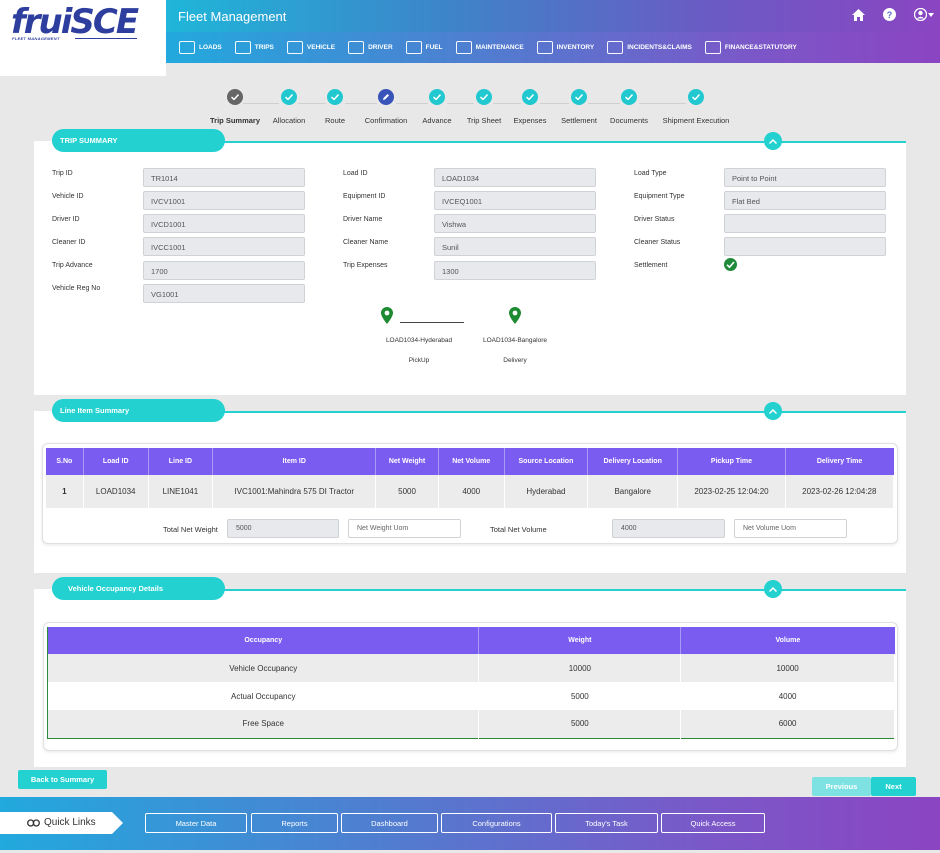 The image size is (940, 853). I want to click on cleaner-status-label: Cleaner Status, so click(657, 242).